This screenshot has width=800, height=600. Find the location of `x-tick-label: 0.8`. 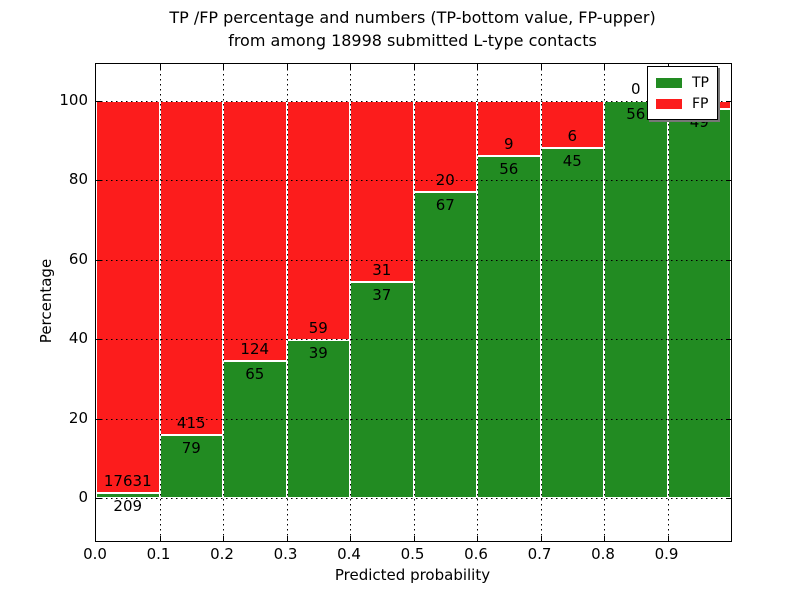

x-tick-label: 0.8 is located at coordinates (603, 554).